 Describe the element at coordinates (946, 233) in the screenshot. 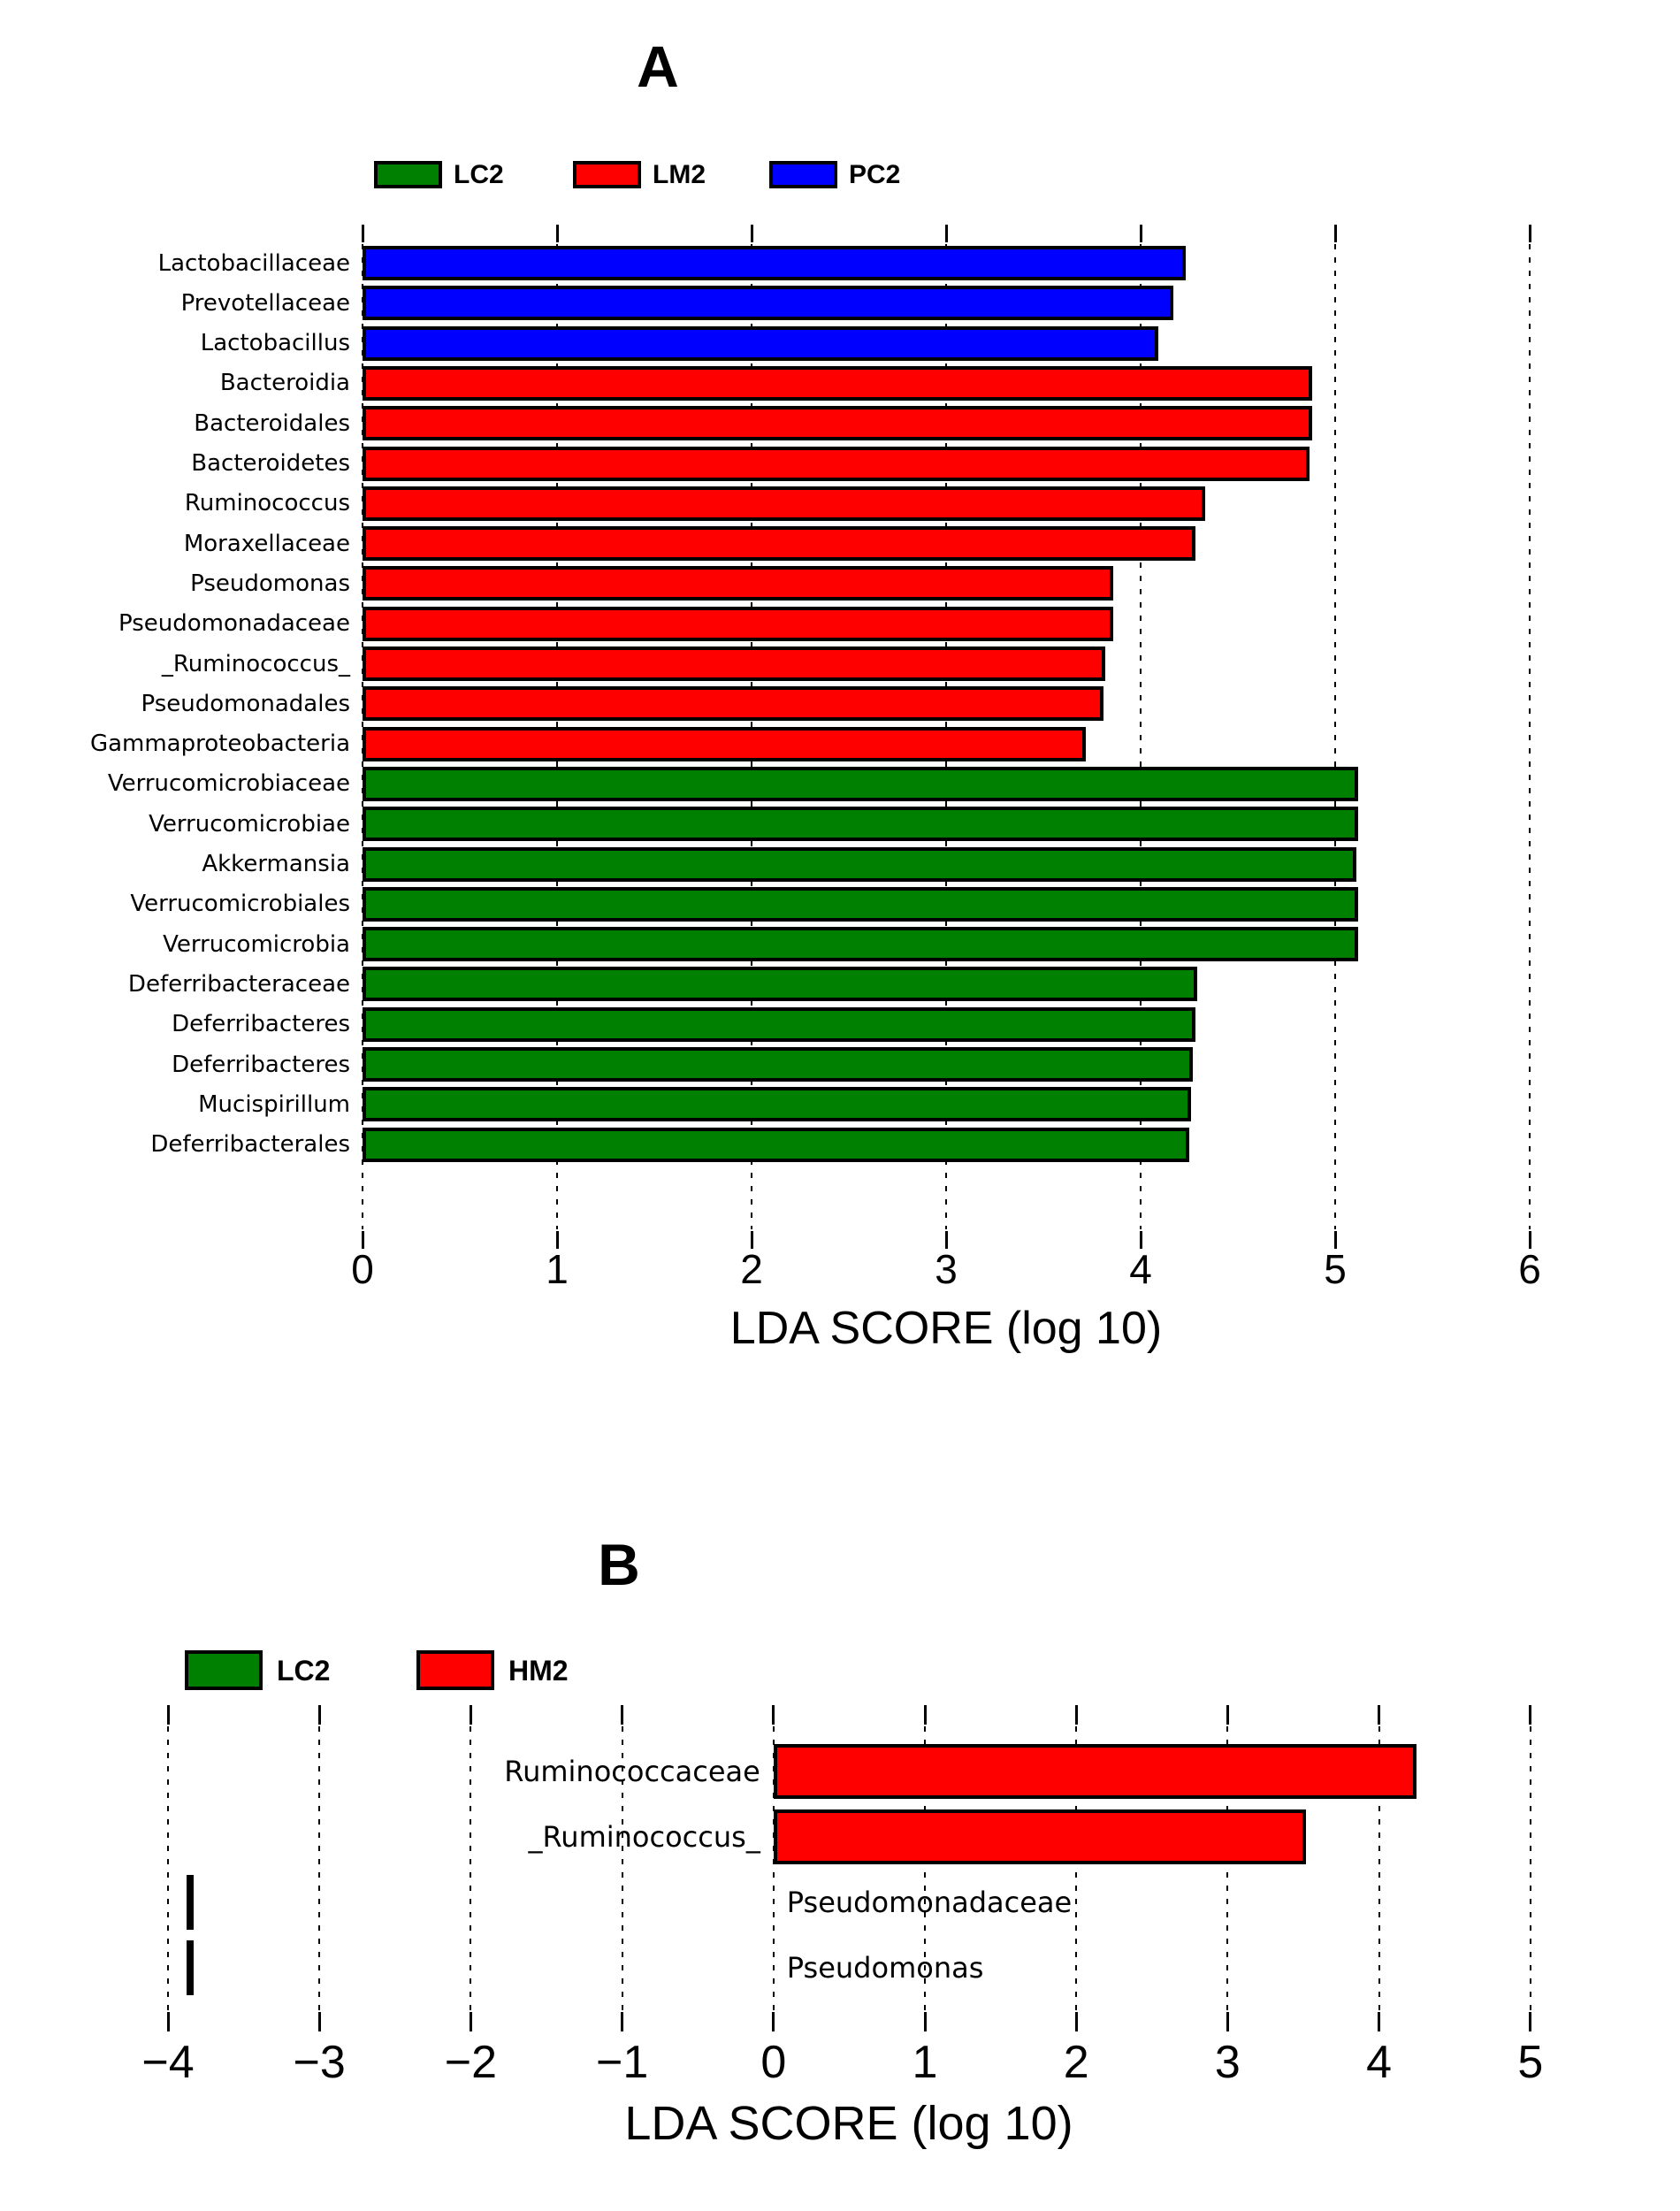

I see `top-tick-x3` at that location.